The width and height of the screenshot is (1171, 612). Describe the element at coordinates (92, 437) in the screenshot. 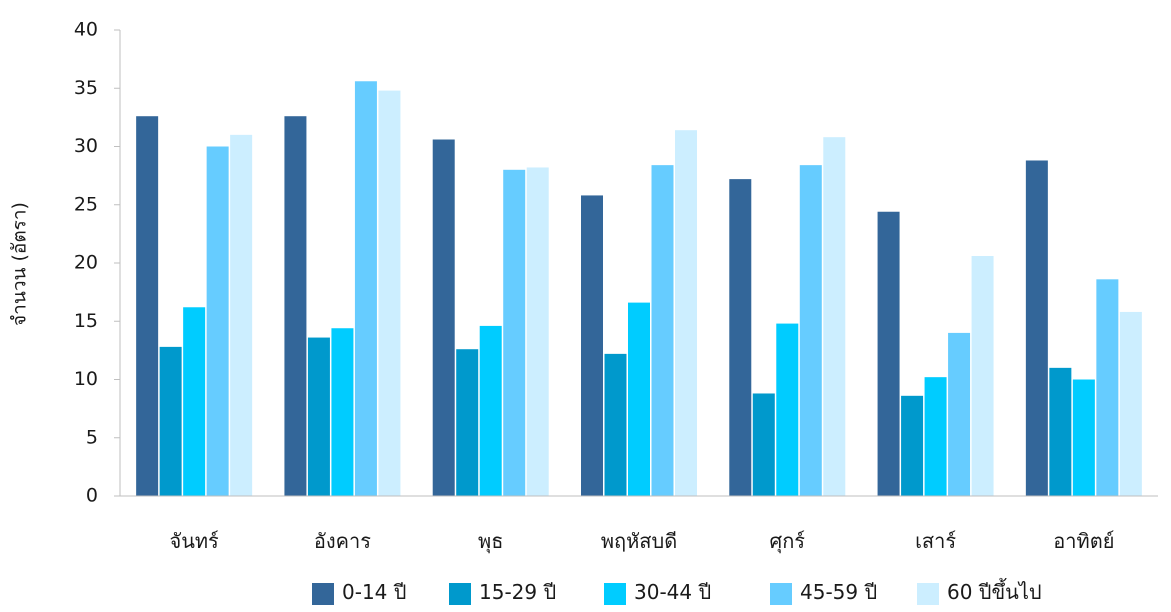

I see `y-tick-label: 5` at that location.